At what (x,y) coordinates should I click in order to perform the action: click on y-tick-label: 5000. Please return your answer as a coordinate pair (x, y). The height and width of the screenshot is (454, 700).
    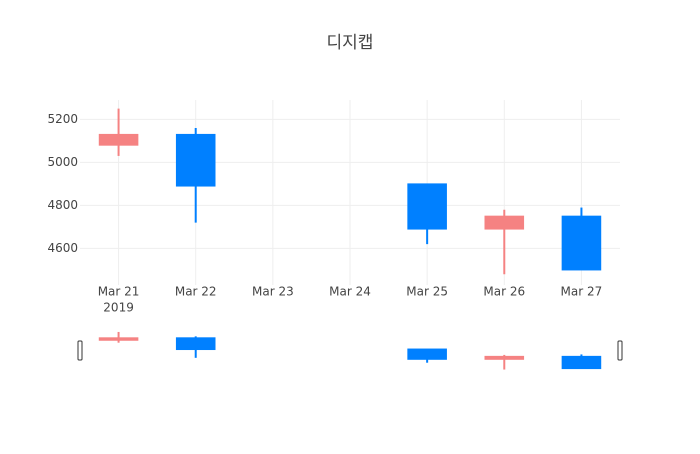
    Looking at the image, I should click on (62, 162).